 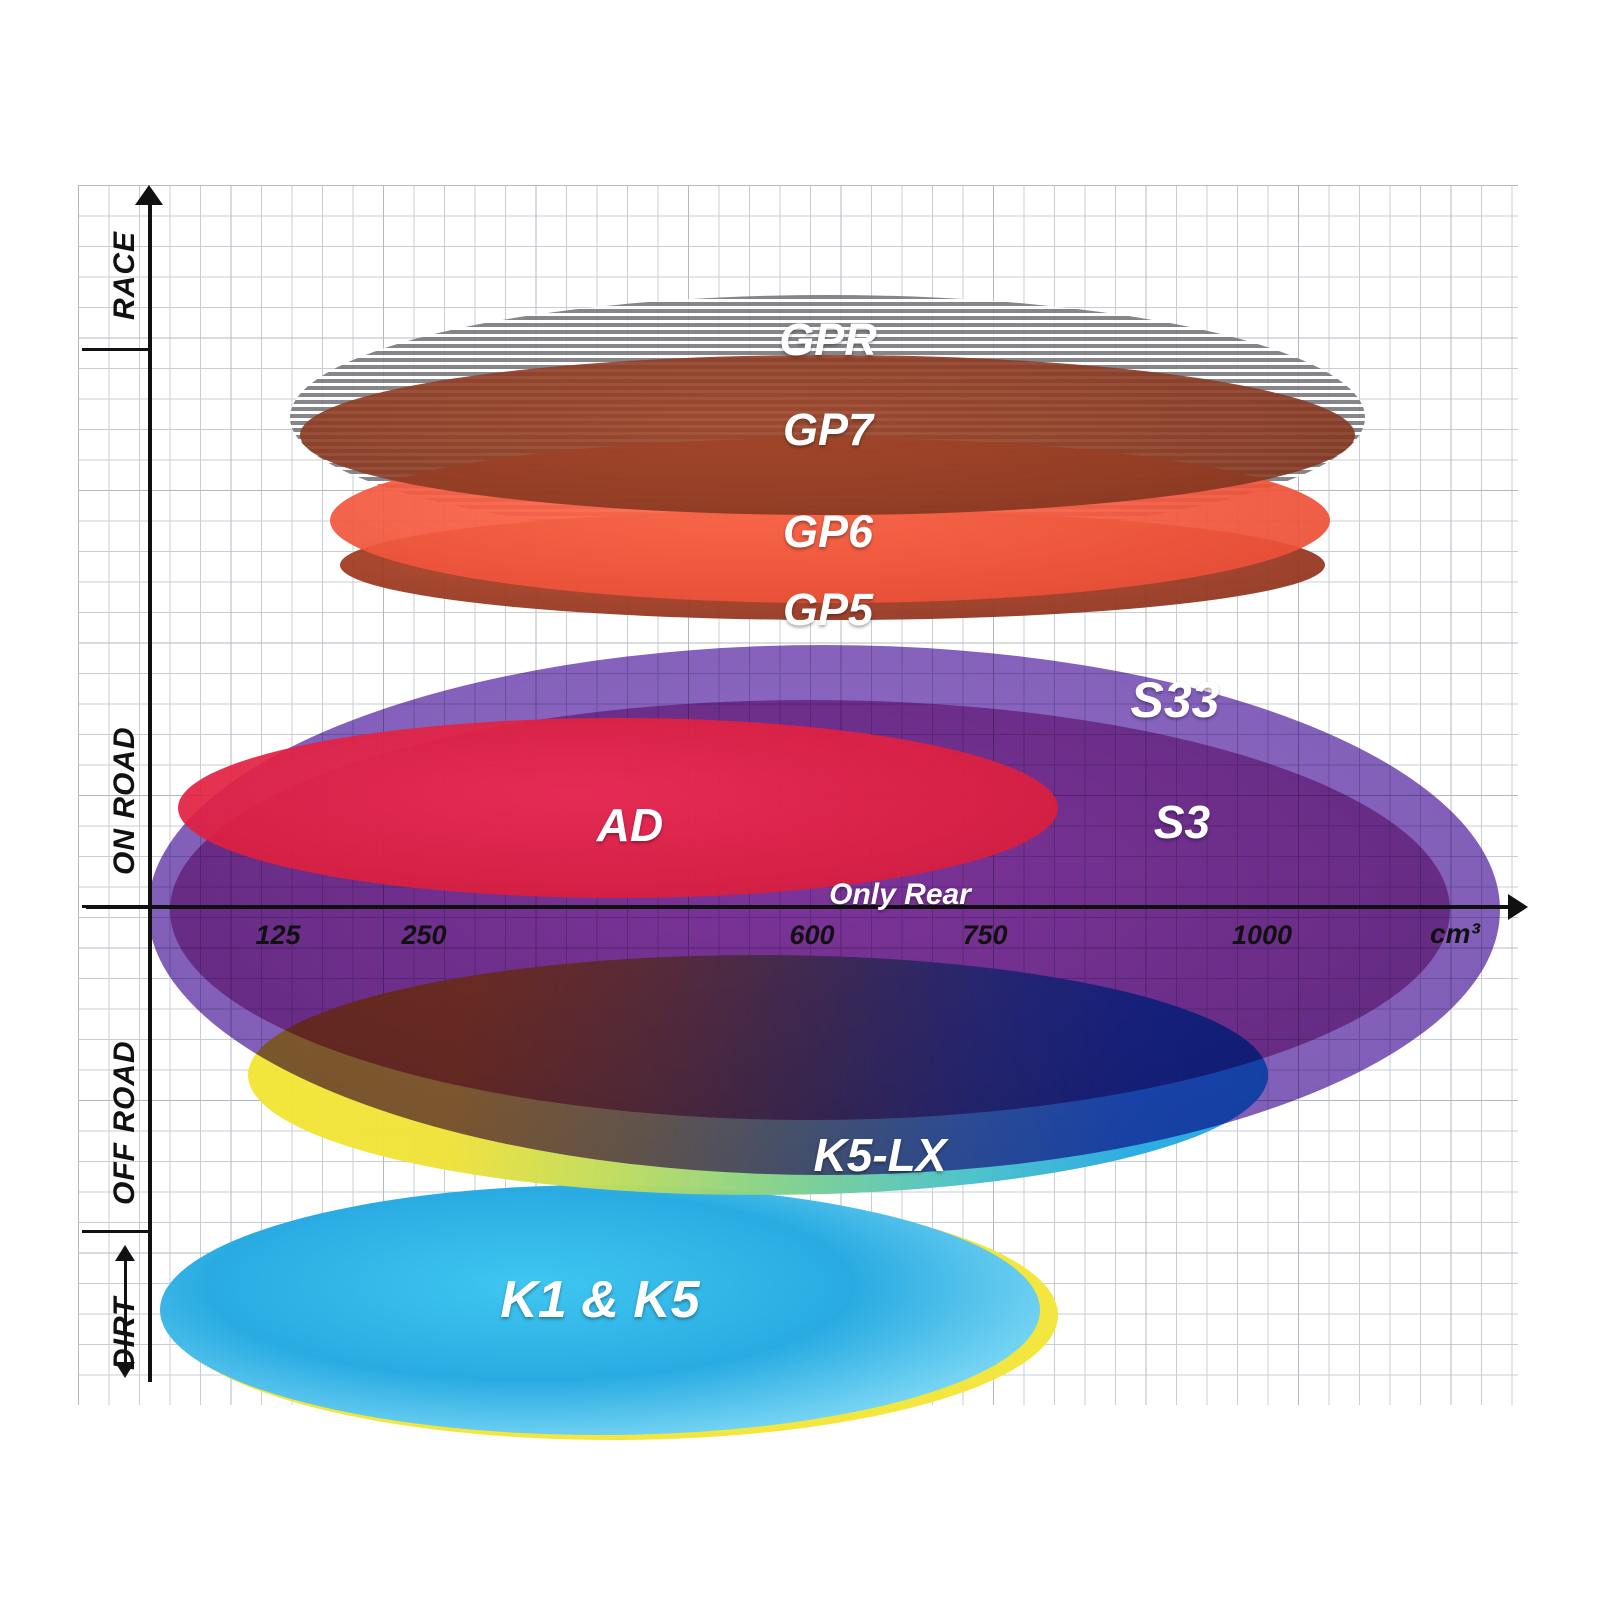 I want to click on blob-ad, so click(x=618, y=808).